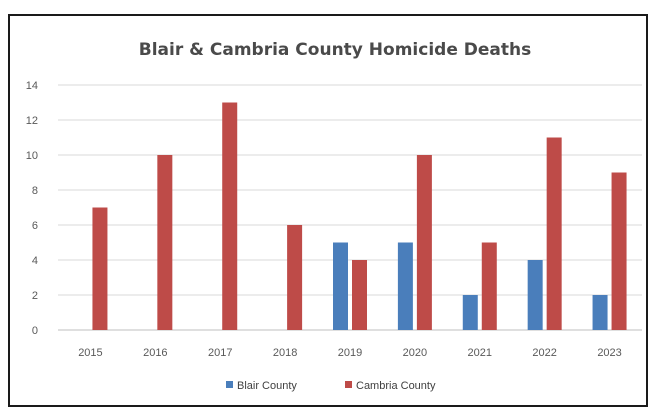 The image size is (663, 411). Describe the element at coordinates (470, 312) in the screenshot. I see `bar-blair-county-2021` at that location.